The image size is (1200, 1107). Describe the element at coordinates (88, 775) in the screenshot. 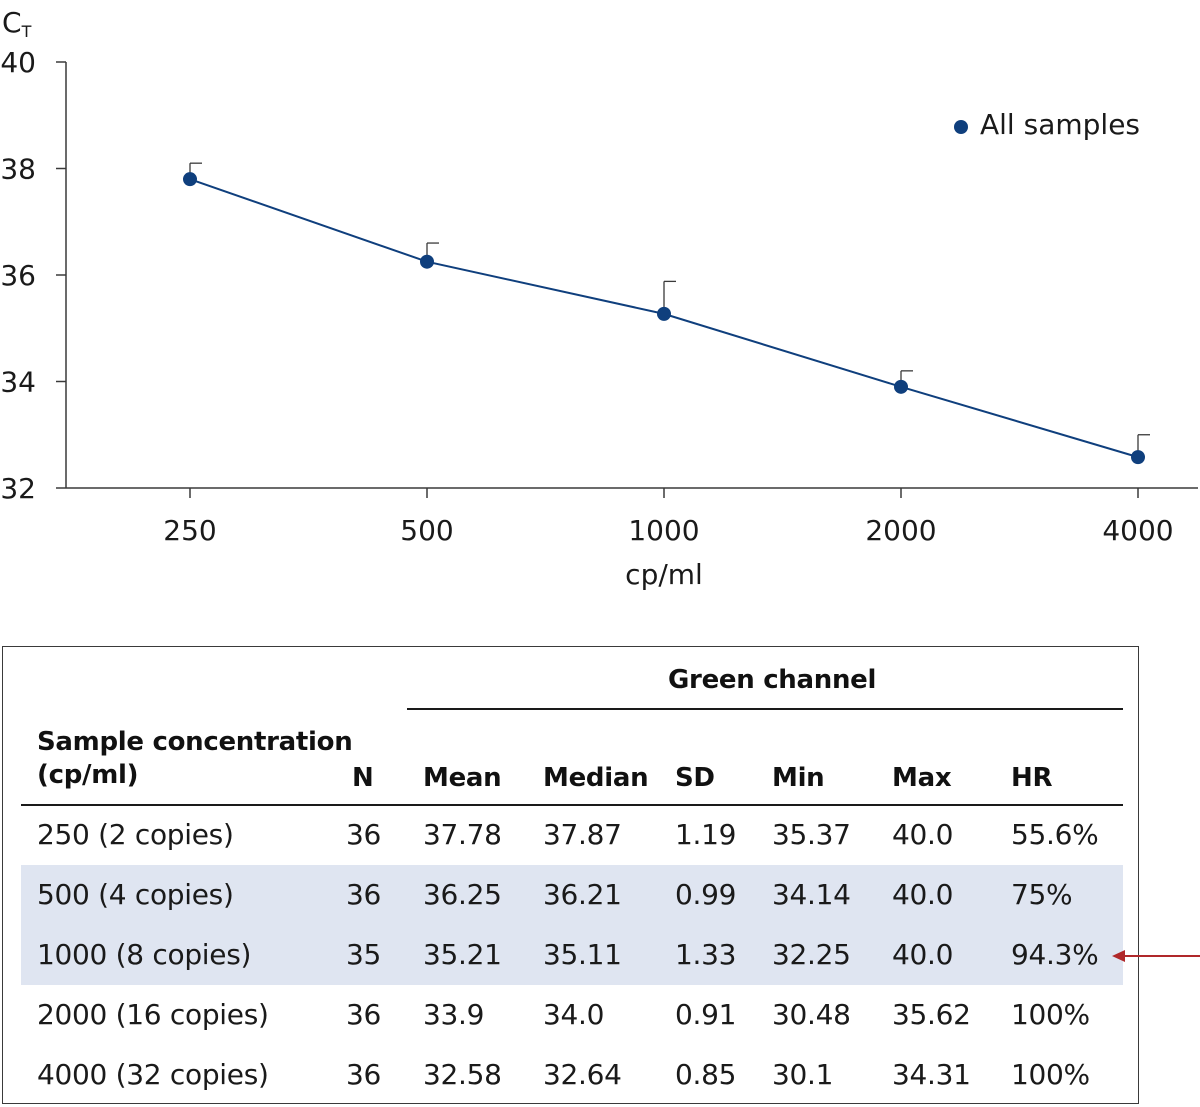

I see `header-sample-concentration-unit: (cp/ml)` at that location.